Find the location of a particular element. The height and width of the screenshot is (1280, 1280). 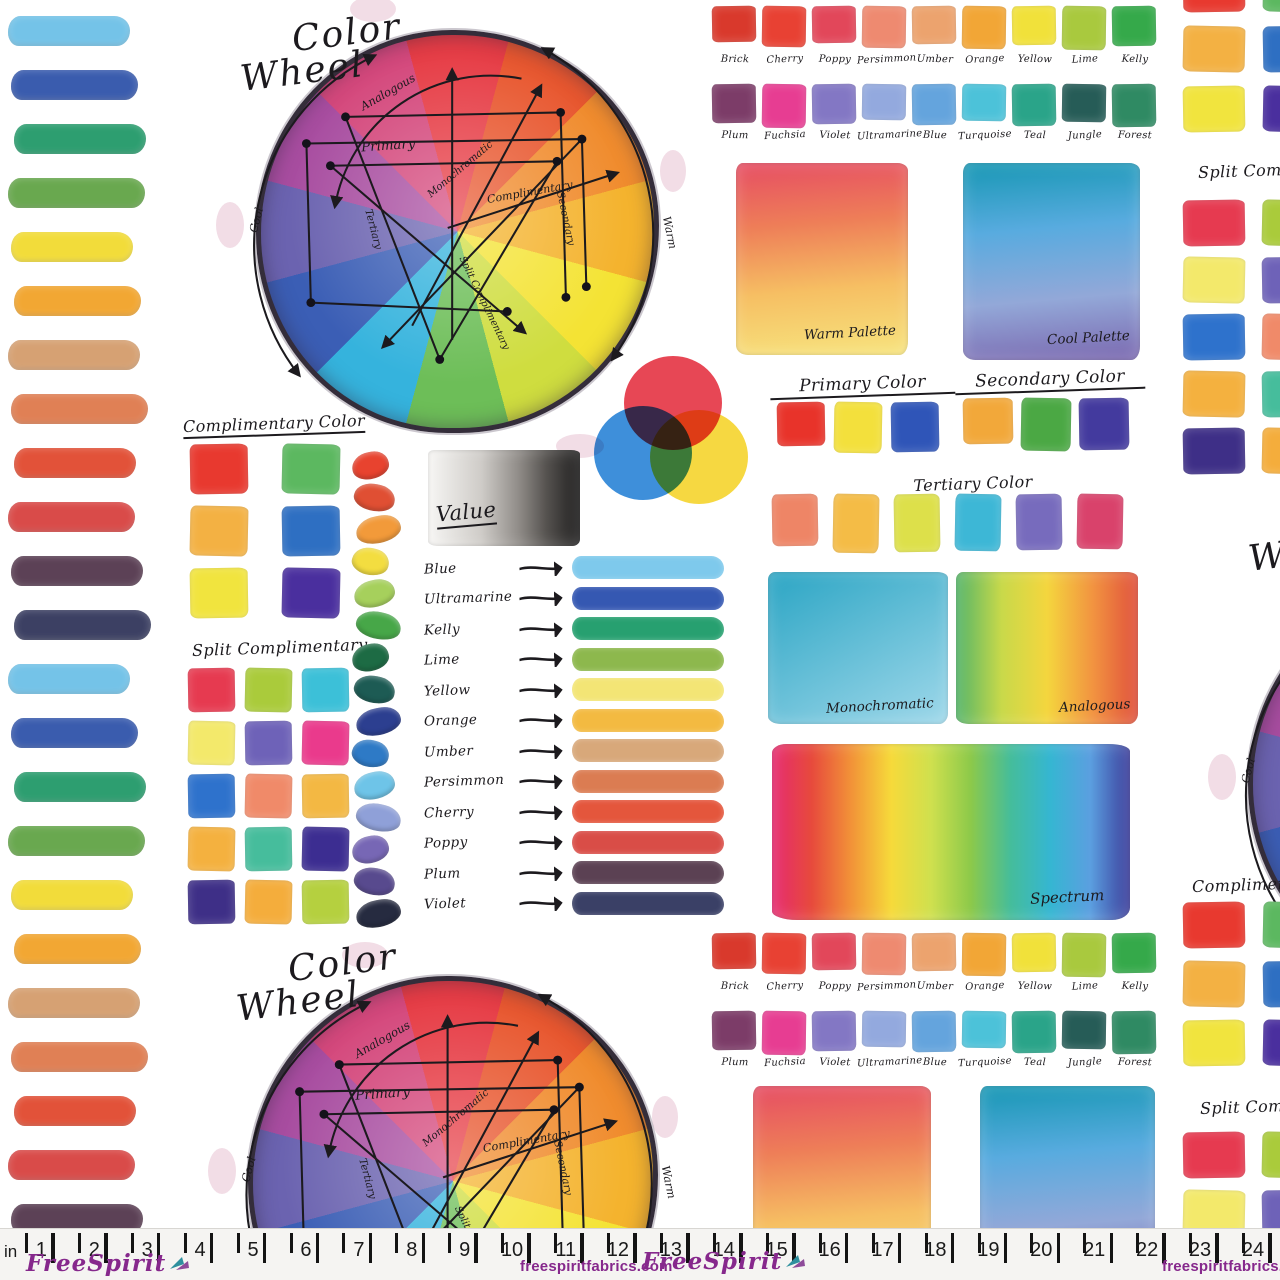

value-gradient is located at coordinates (504, 498).